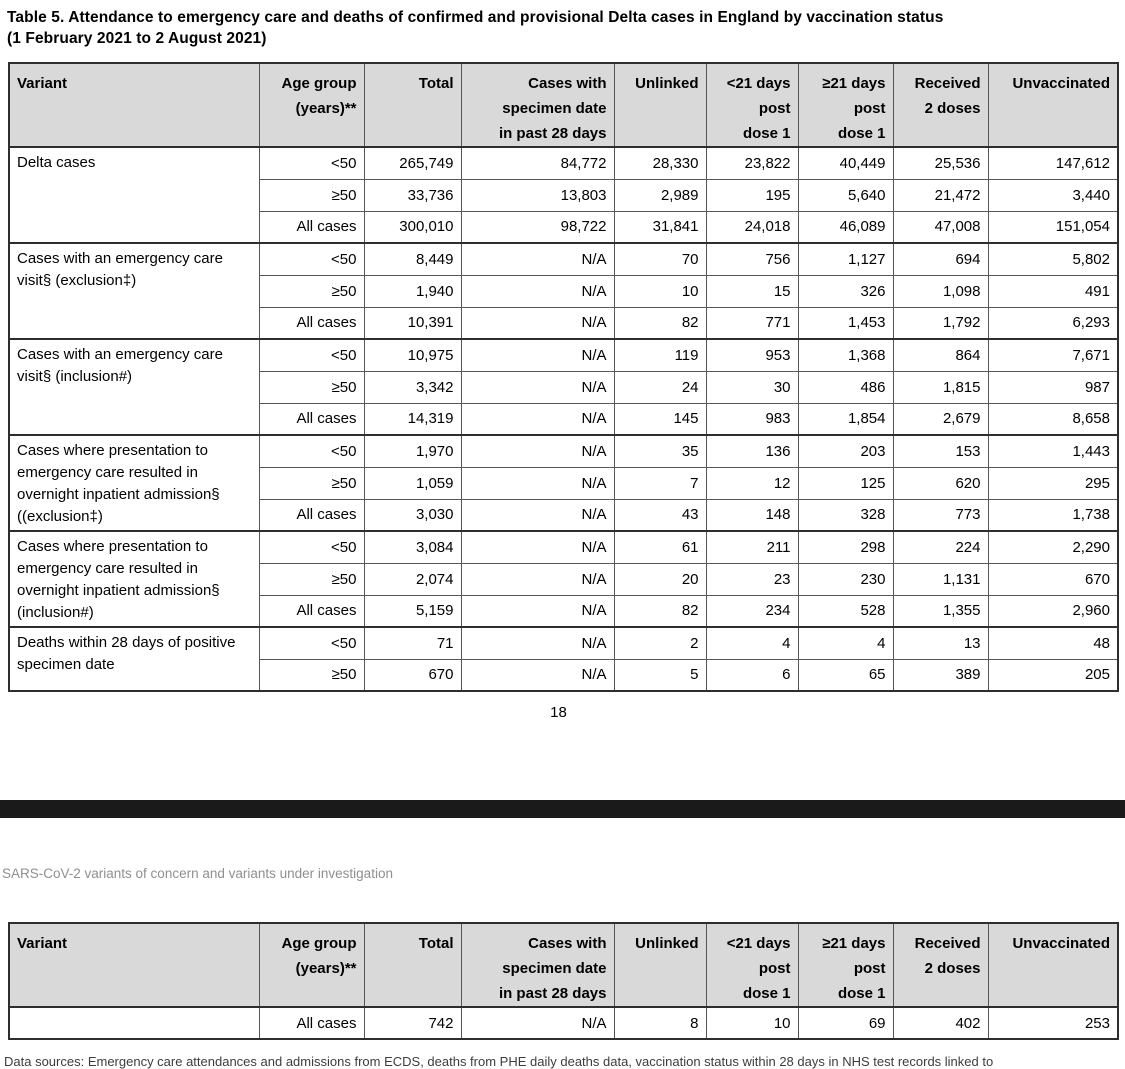 The height and width of the screenshot is (1069, 1125). Describe the element at coordinates (412, 1023) in the screenshot. I see `value-cell: 742` at that location.